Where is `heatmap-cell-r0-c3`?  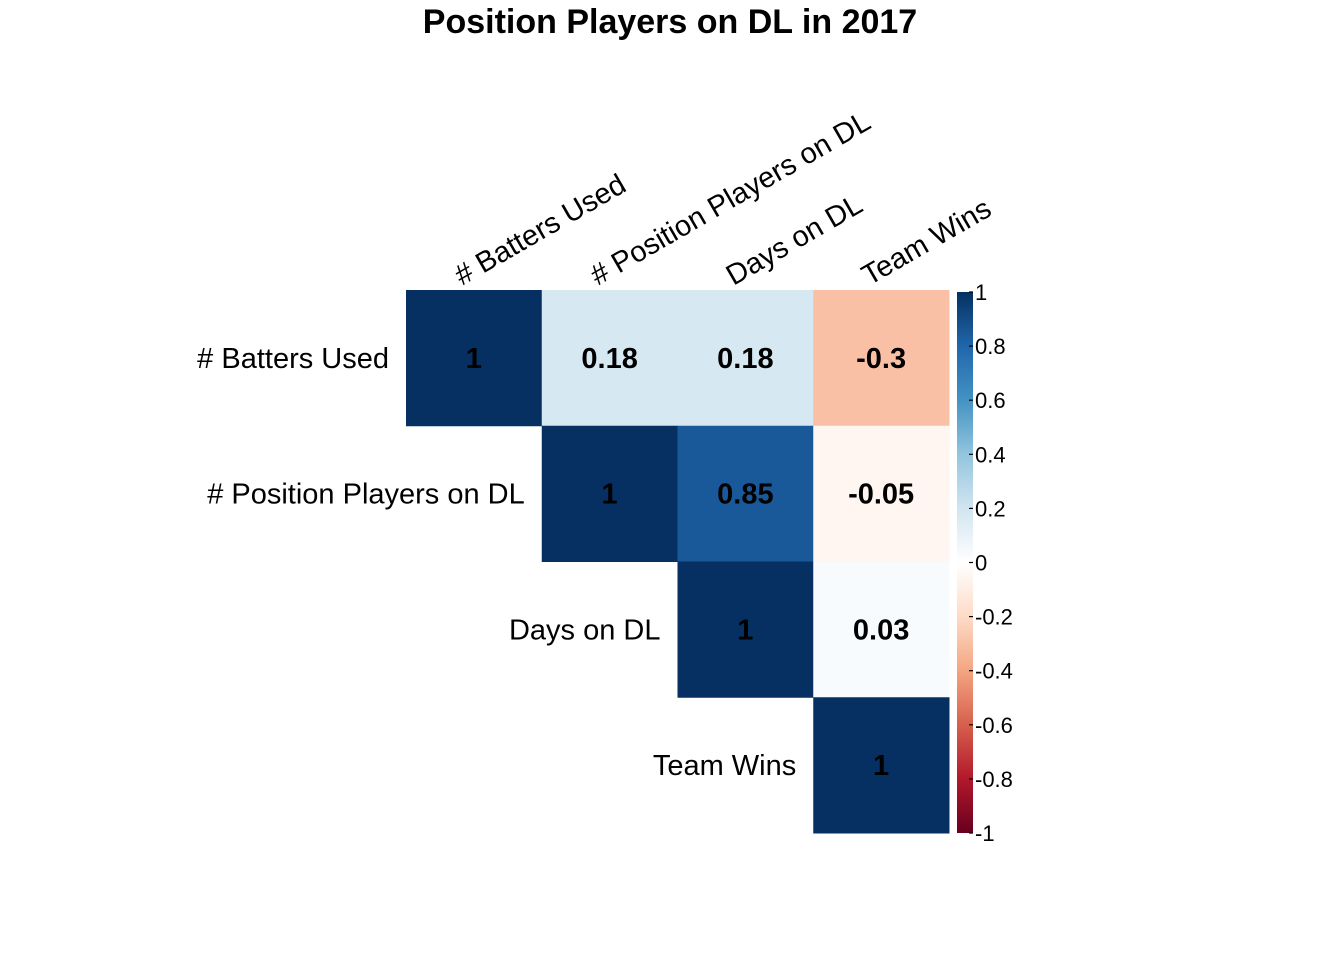 heatmap-cell-r0-c3 is located at coordinates (881, 358).